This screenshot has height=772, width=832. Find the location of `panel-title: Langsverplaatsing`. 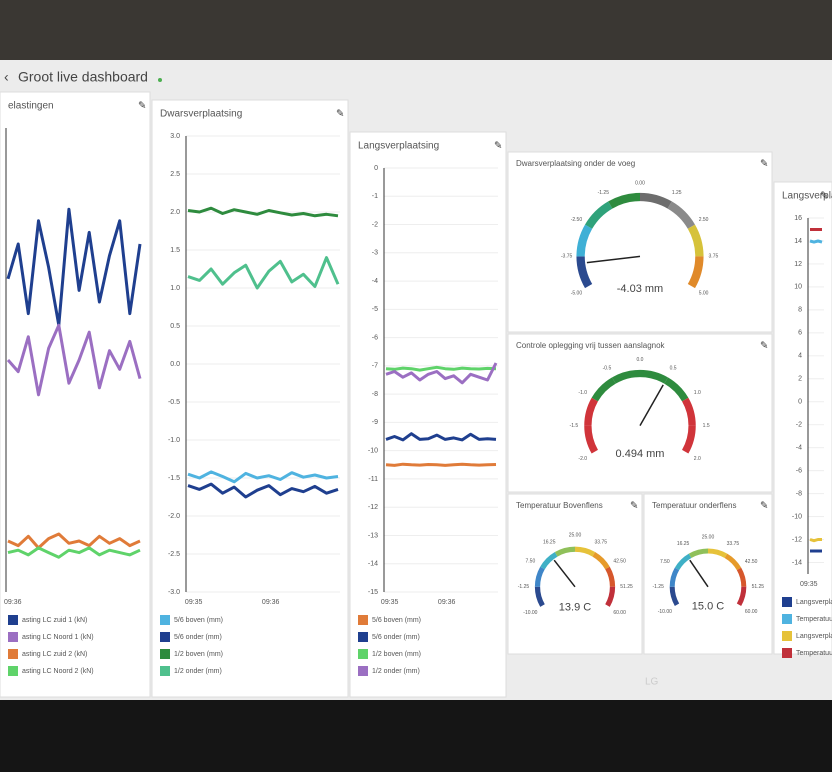

panel-title: Langsverplaatsing is located at coordinates (398, 146).